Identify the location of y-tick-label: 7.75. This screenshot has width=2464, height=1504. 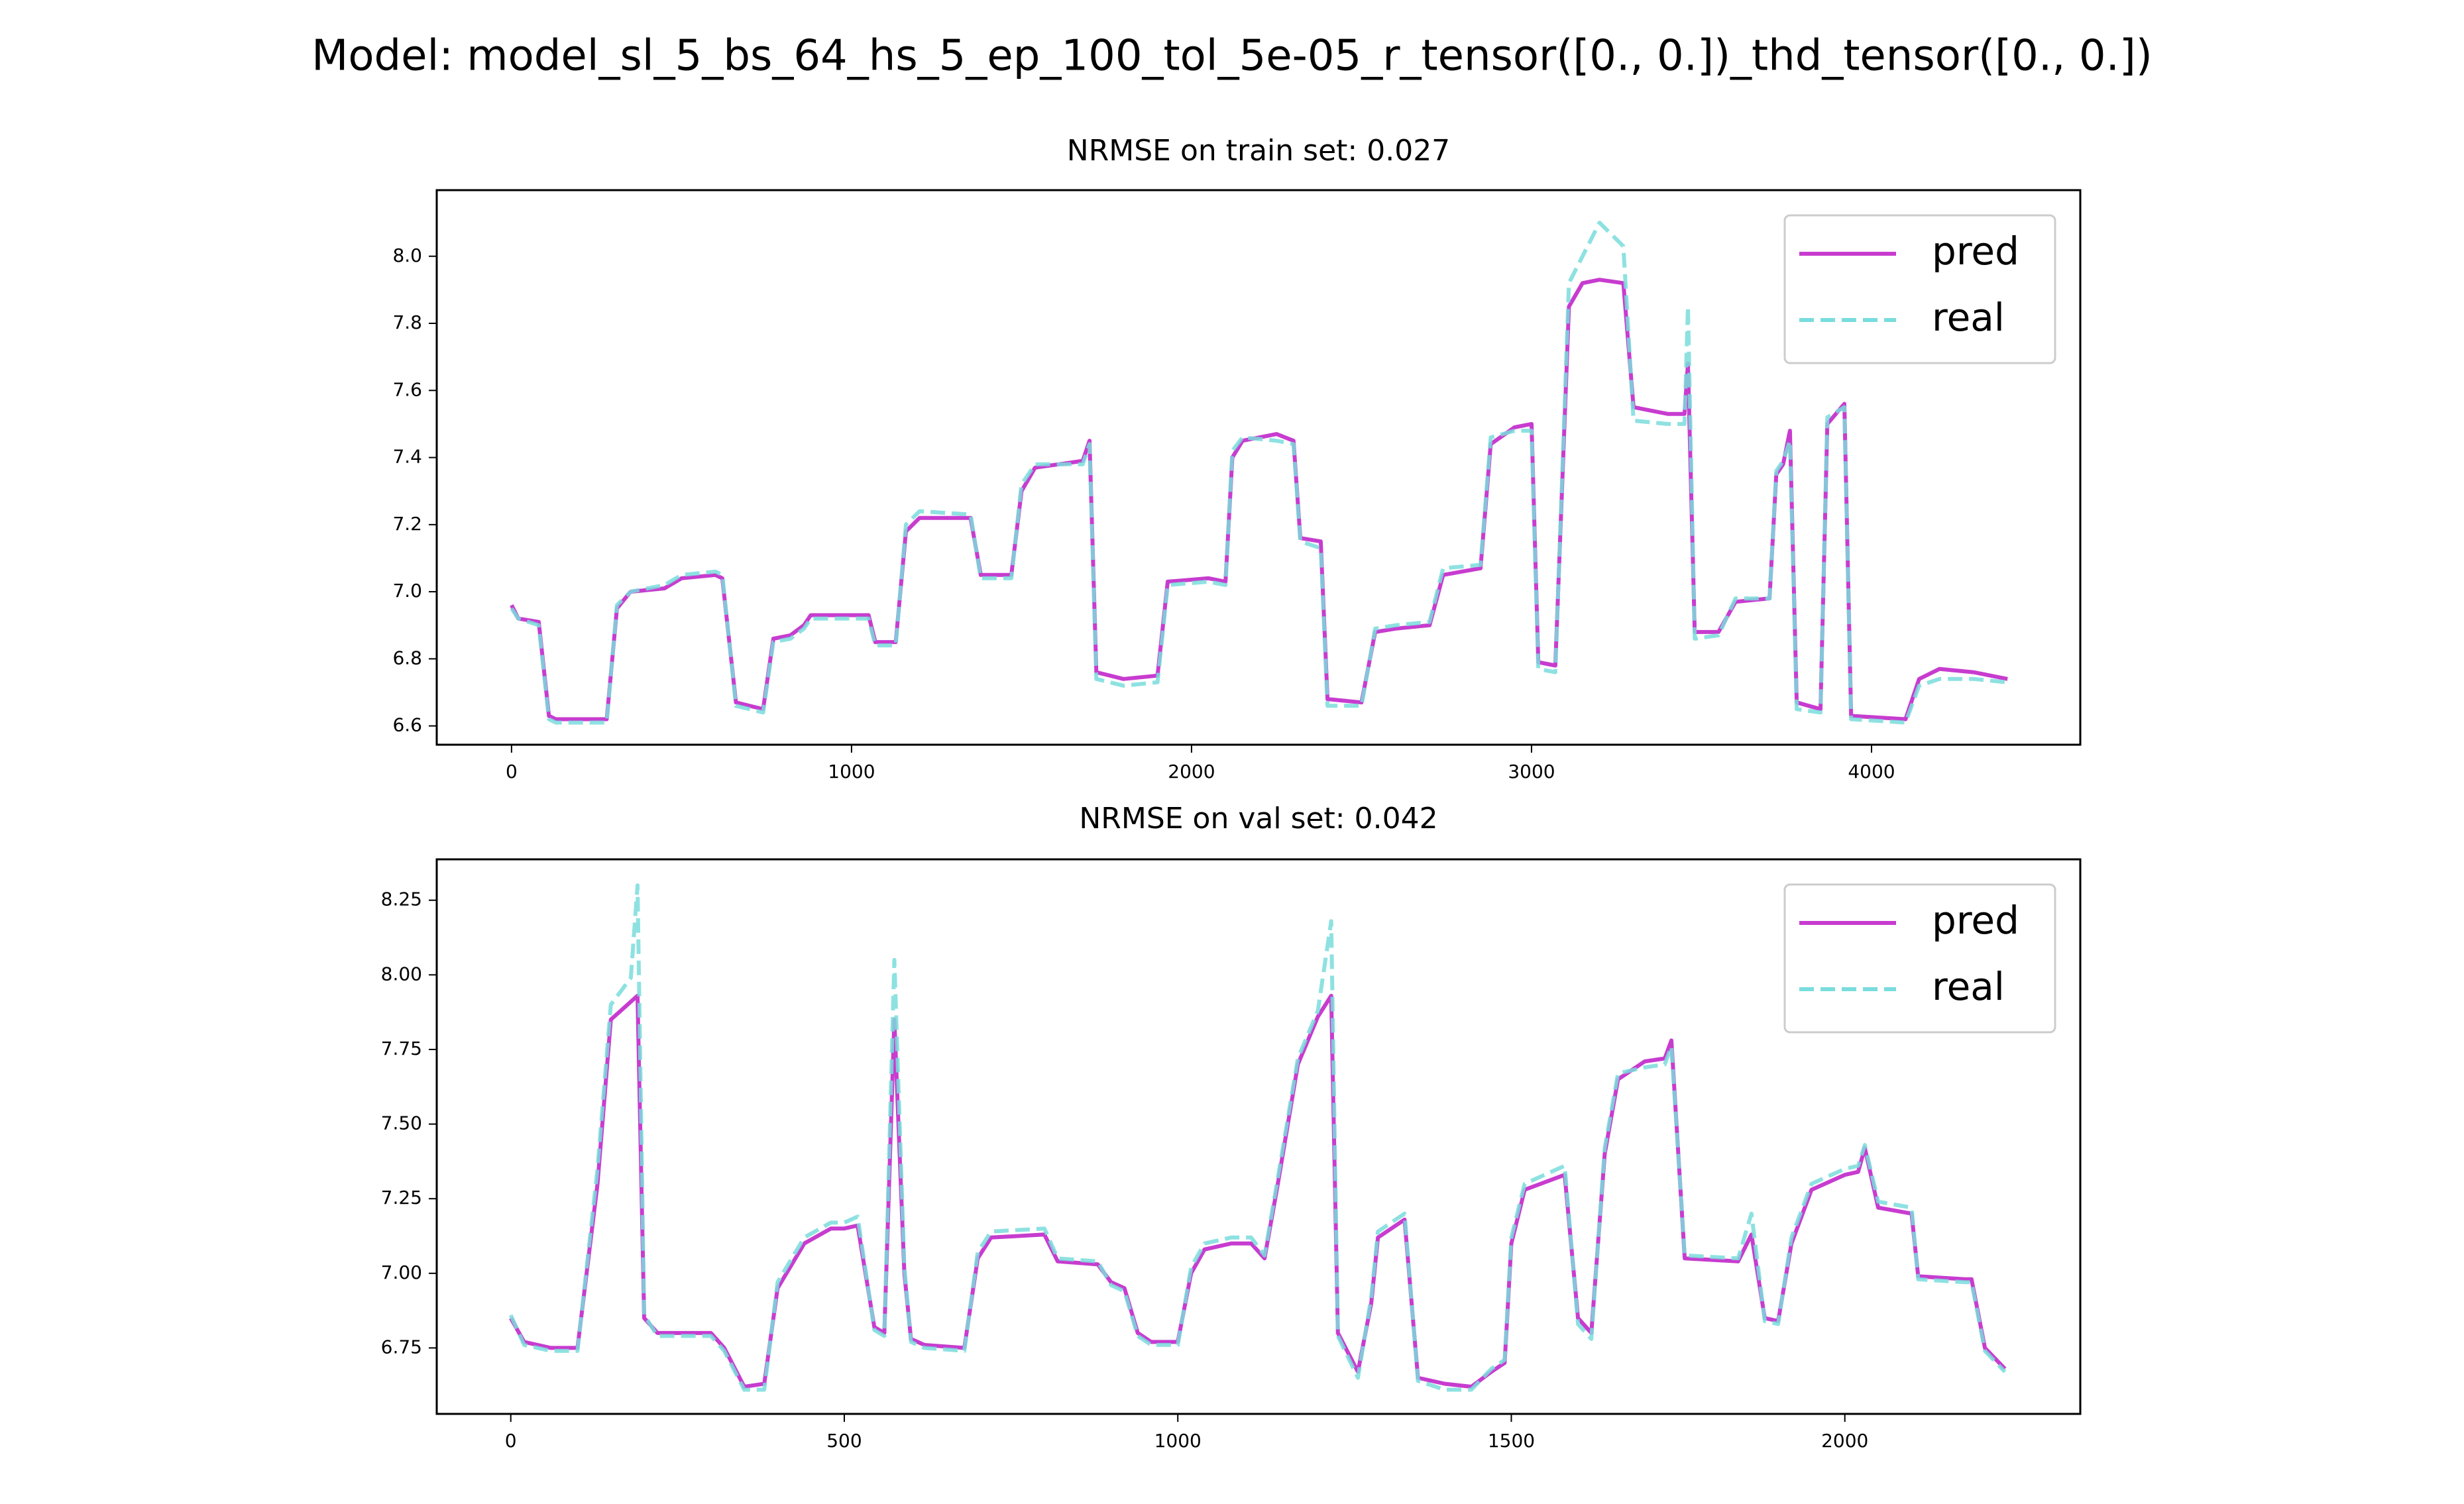
(402, 1048).